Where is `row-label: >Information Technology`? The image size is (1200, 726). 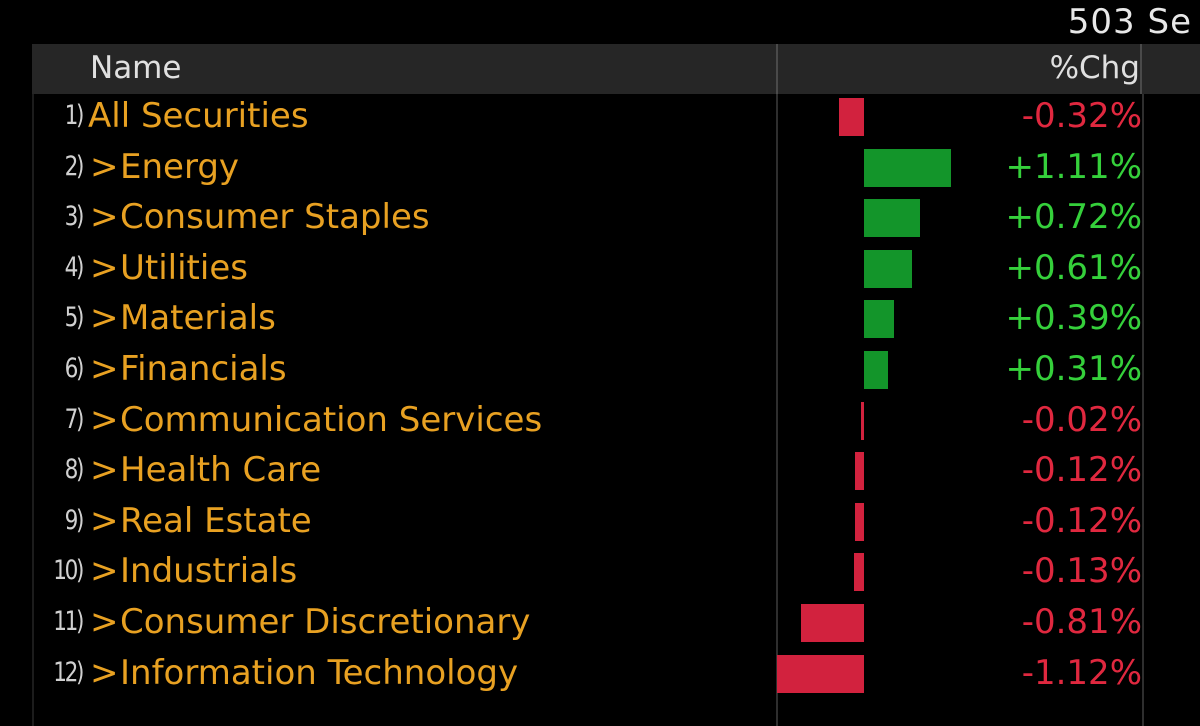
row-label: >Information Technology is located at coordinates (304, 673).